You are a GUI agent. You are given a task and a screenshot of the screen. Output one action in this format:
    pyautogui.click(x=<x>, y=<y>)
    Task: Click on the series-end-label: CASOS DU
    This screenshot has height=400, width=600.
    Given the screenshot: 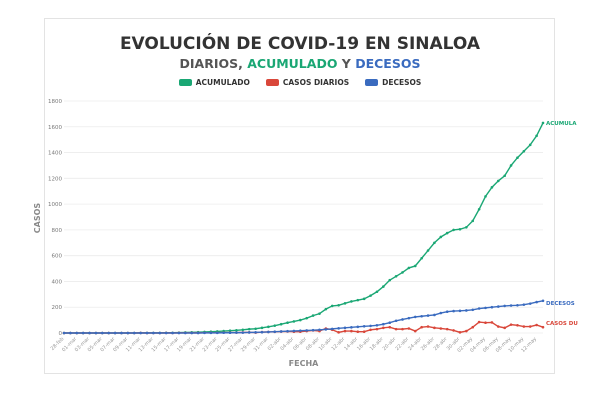 What is the action you would take?
    pyautogui.click(x=562, y=324)
    